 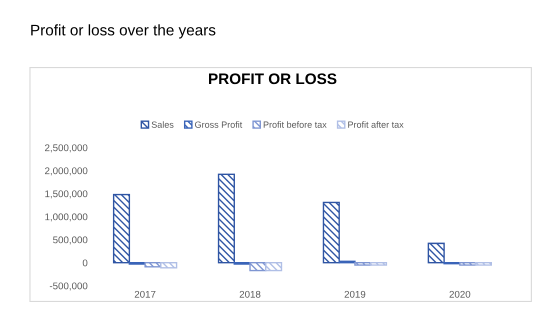 I want to click on legend-label: Sales, so click(x=163, y=124).